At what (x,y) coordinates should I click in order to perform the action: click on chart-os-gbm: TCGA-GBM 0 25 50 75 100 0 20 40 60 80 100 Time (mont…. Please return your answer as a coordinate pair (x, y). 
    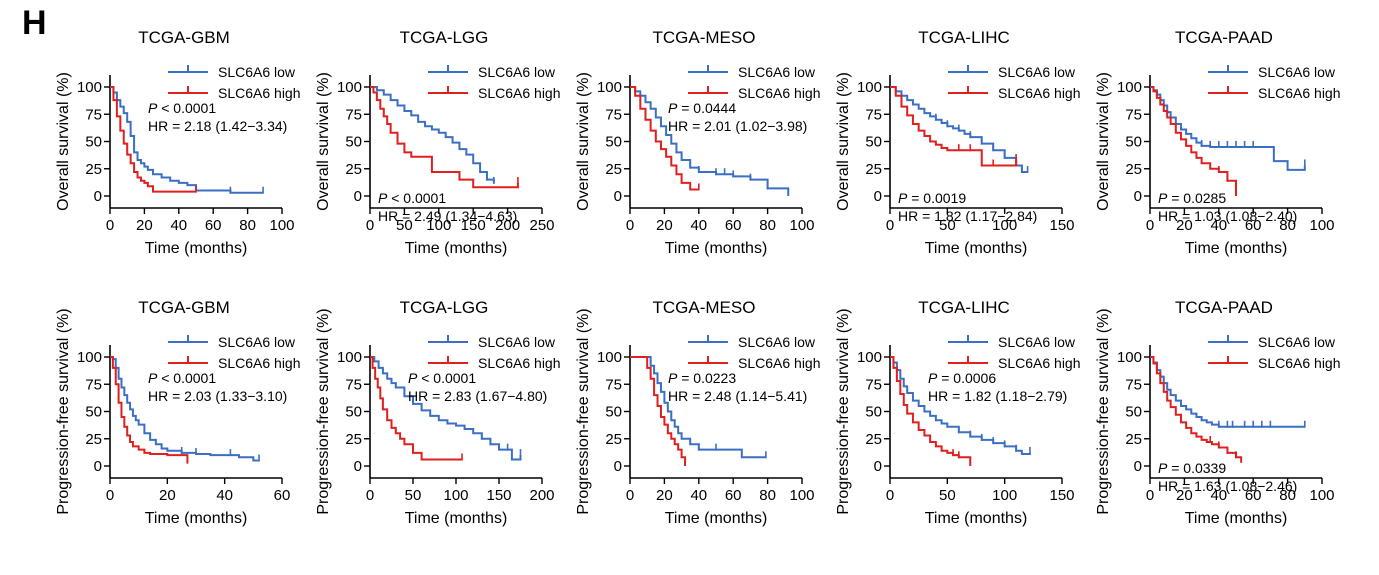
    Looking at the image, I should click on (178, 142).